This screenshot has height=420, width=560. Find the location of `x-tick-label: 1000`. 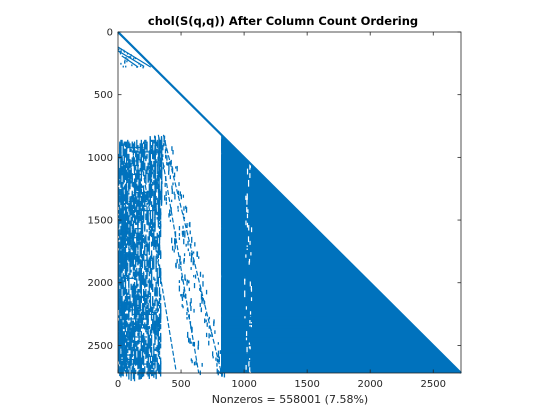

x-tick-label: 1000 is located at coordinates (243, 384).